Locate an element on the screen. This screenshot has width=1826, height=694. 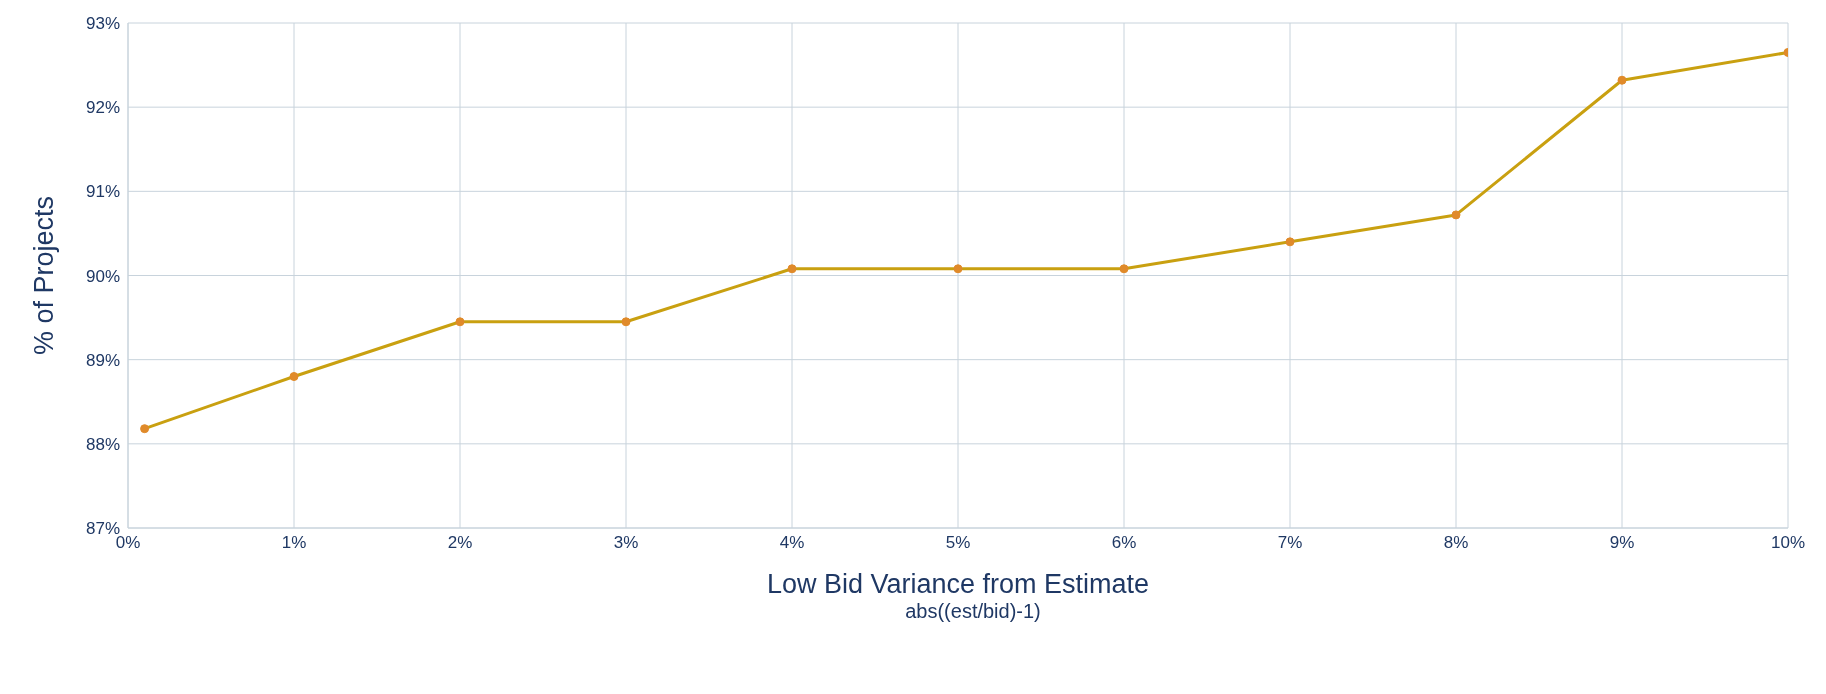
x-tick-label: 4% is located at coordinates (792, 543).